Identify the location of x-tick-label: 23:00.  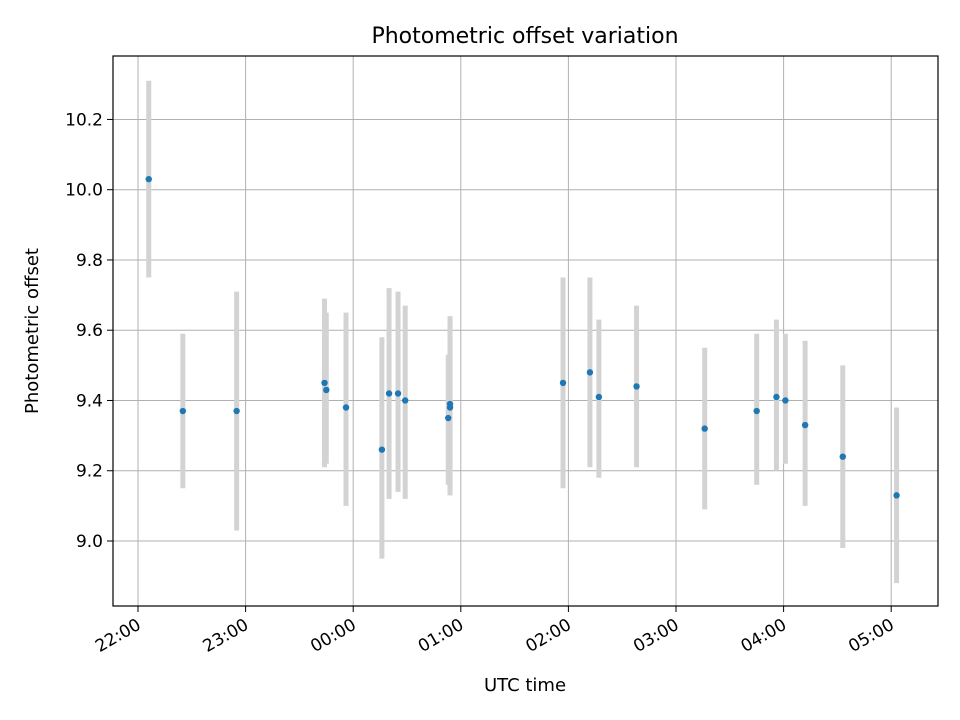
(226, 636).